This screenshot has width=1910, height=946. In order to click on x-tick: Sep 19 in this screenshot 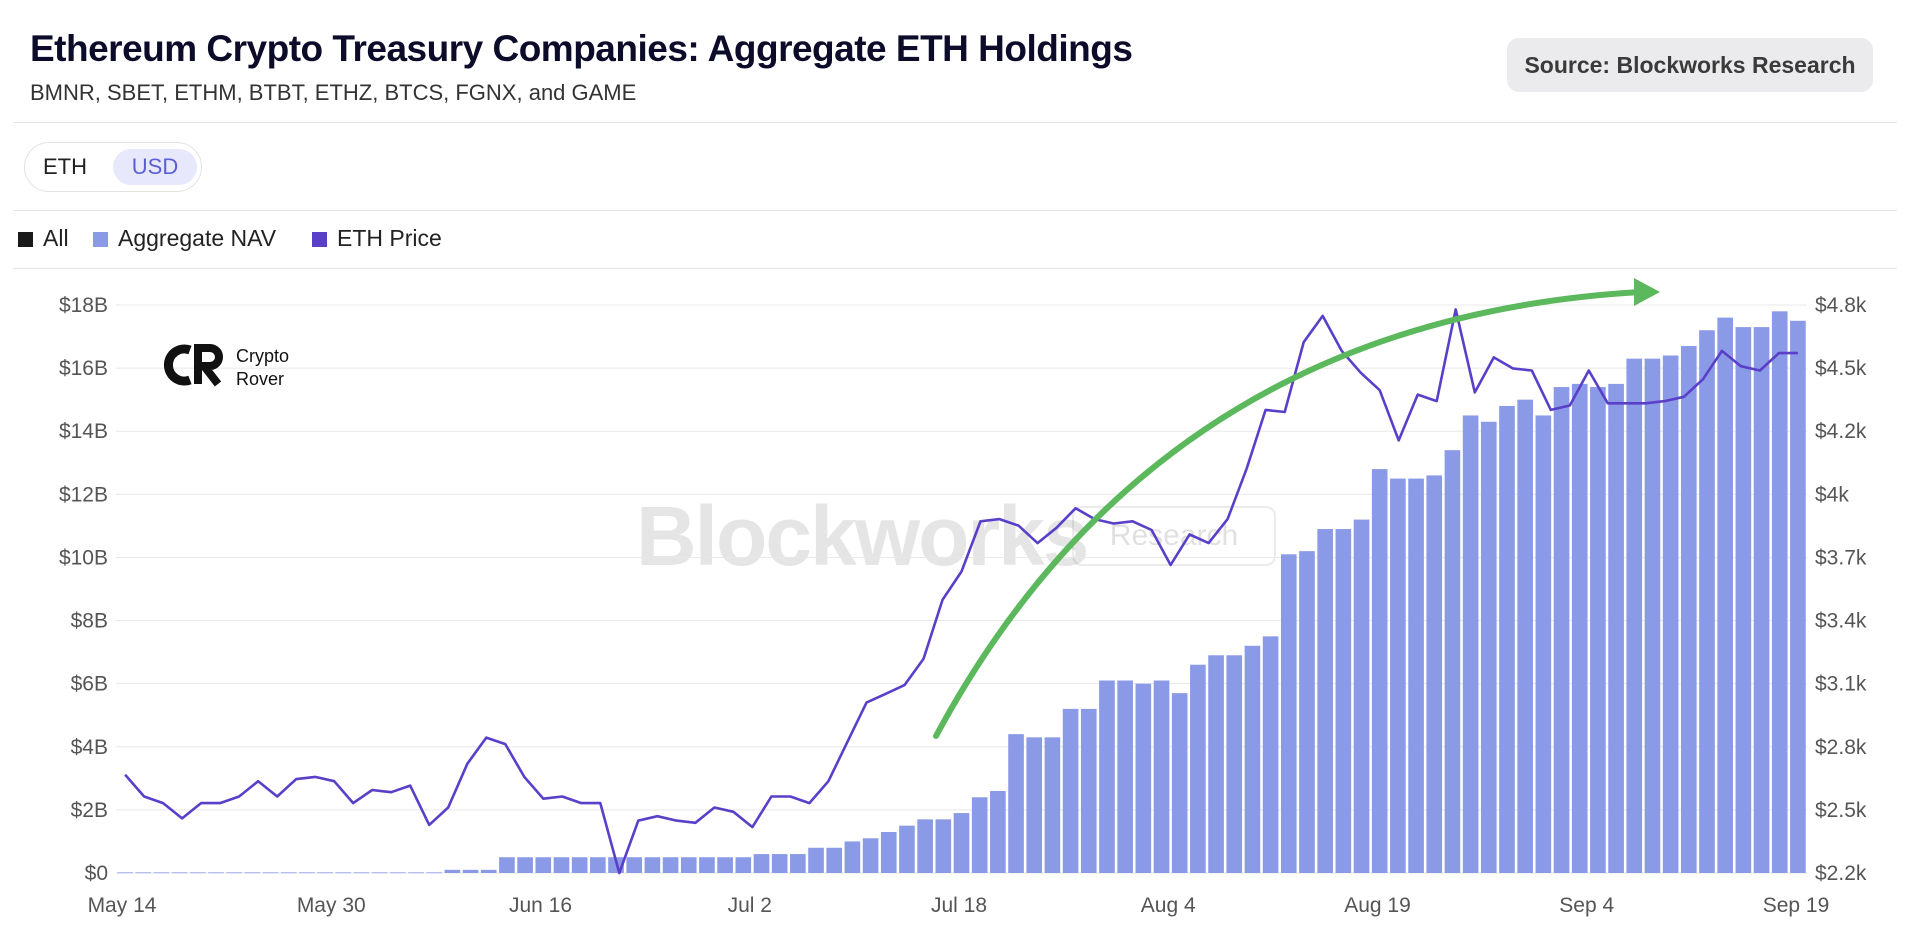, I will do `click(1796, 905)`.